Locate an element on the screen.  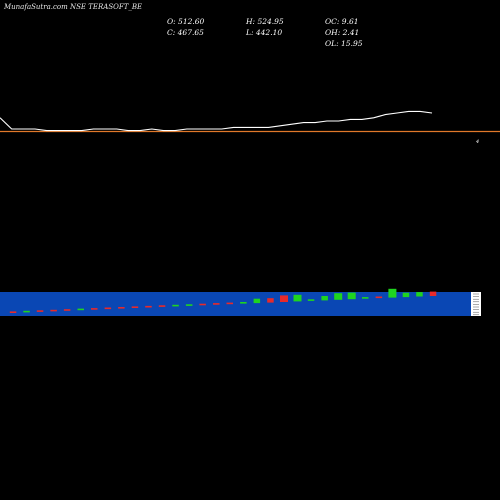
chart-title: MunafaSutra.com NSE TERASOFT_BE is located at coordinates (72, 7).